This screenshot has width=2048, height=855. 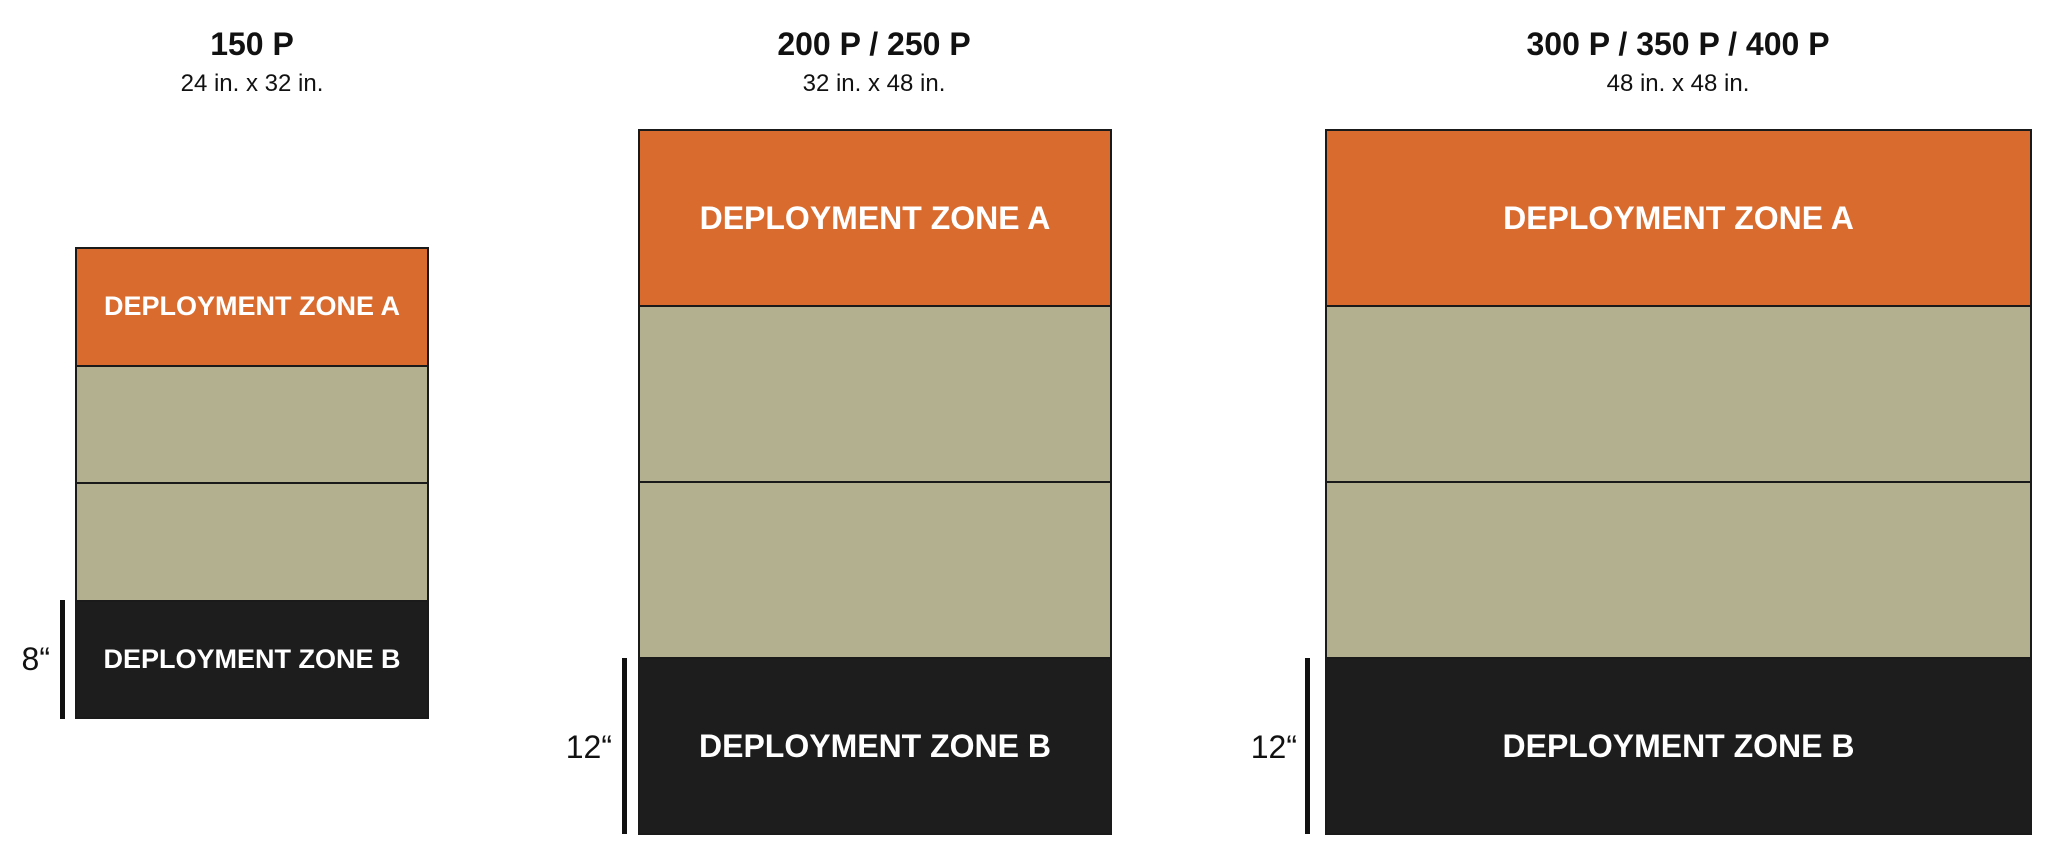 I want to click on board-200-250-title: 200 P / 250 P, so click(x=874, y=44).